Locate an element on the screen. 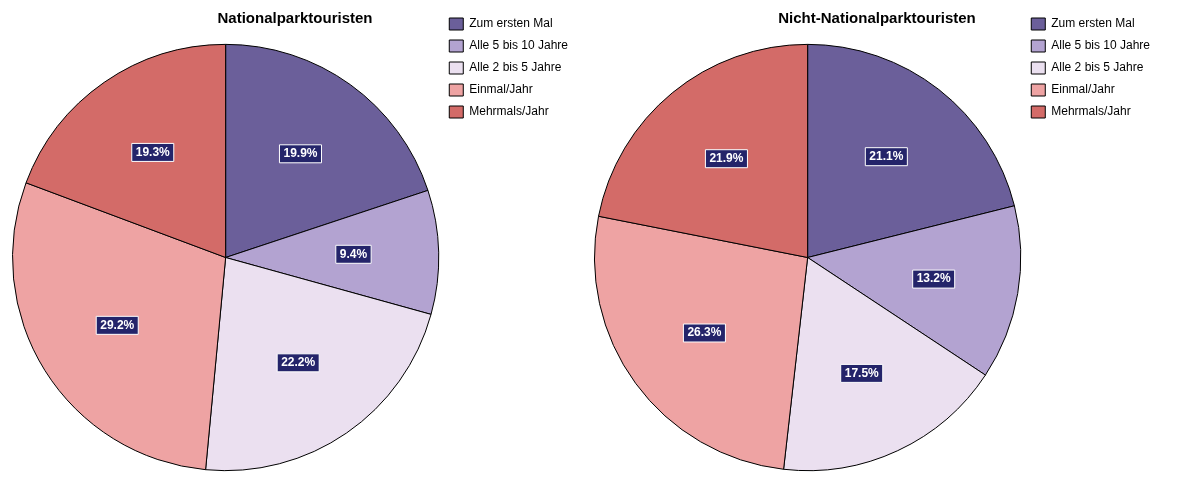 The width and height of the screenshot is (1179, 489). data-label: 17.5% is located at coordinates (862, 372).